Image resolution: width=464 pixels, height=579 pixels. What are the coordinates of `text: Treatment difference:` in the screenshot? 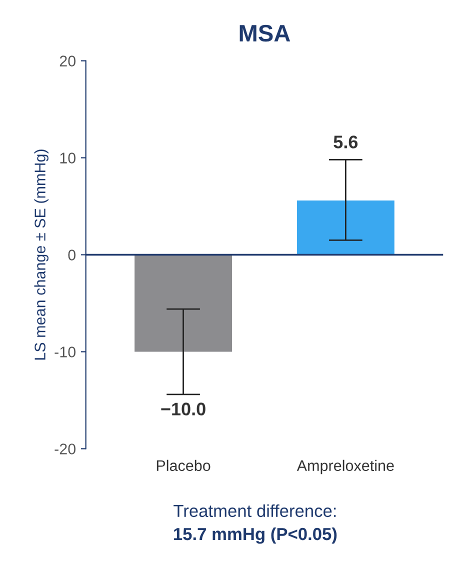 It's located at (255, 511).